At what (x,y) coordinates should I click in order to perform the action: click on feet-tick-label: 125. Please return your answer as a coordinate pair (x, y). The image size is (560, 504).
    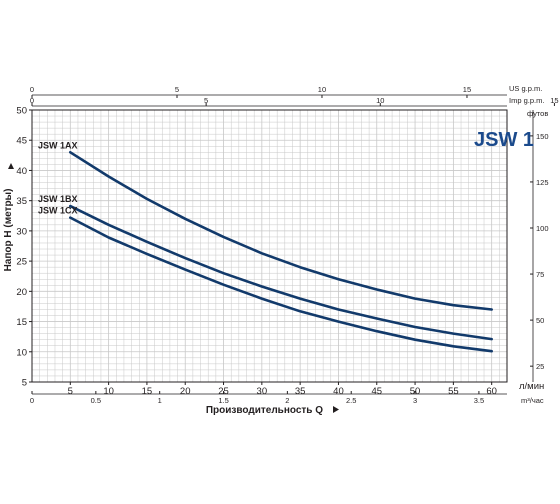
    Looking at the image, I should click on (542, 182).